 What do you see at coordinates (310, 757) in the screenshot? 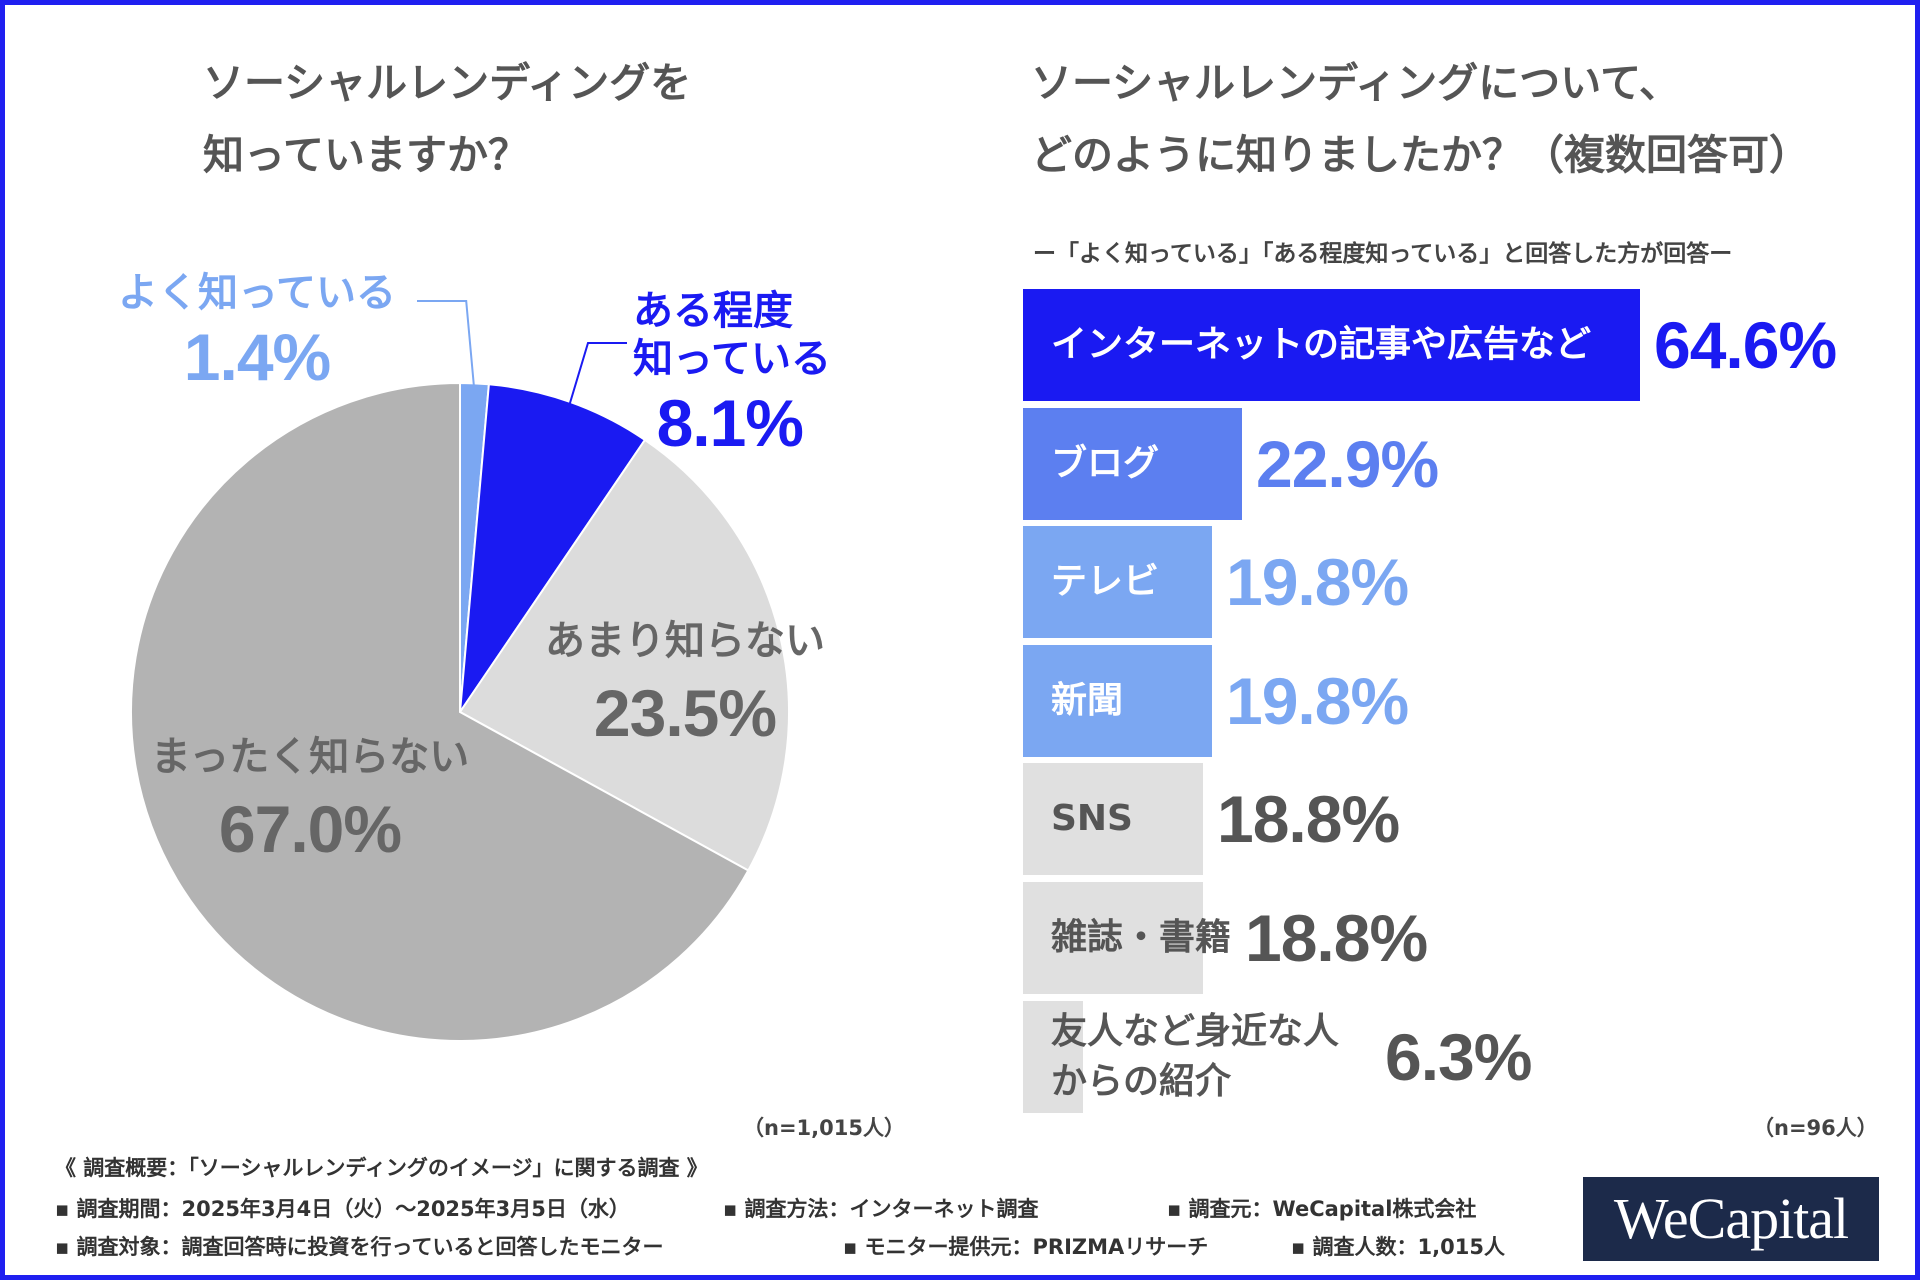
I see `pie-label-not-at-all-name: まったく知らない` at bounding box center [310, 757].